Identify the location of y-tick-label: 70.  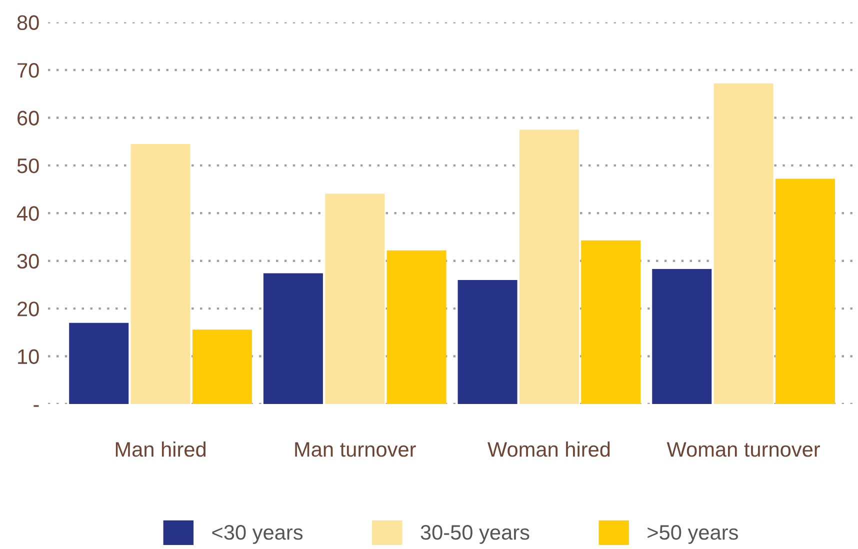
(28, 70).